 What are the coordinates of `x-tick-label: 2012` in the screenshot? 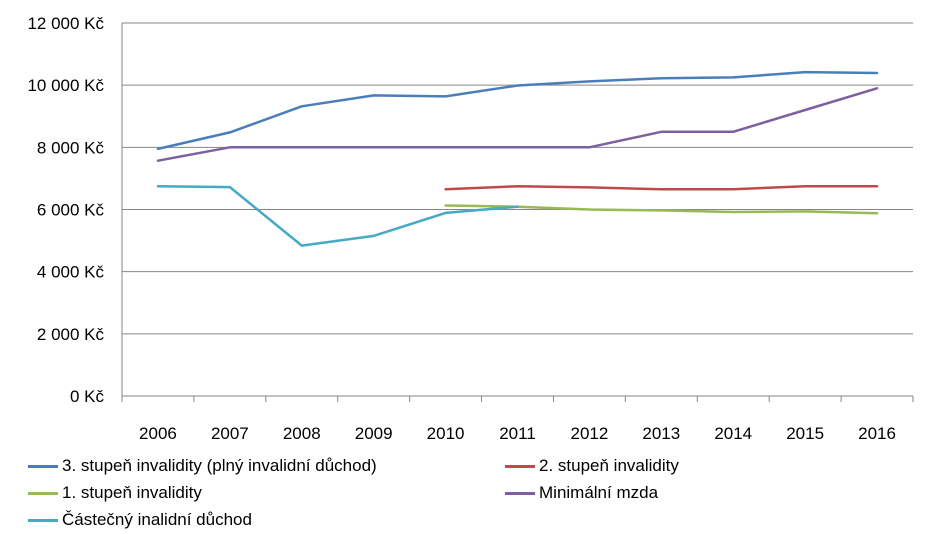 It's located at (589, 433).